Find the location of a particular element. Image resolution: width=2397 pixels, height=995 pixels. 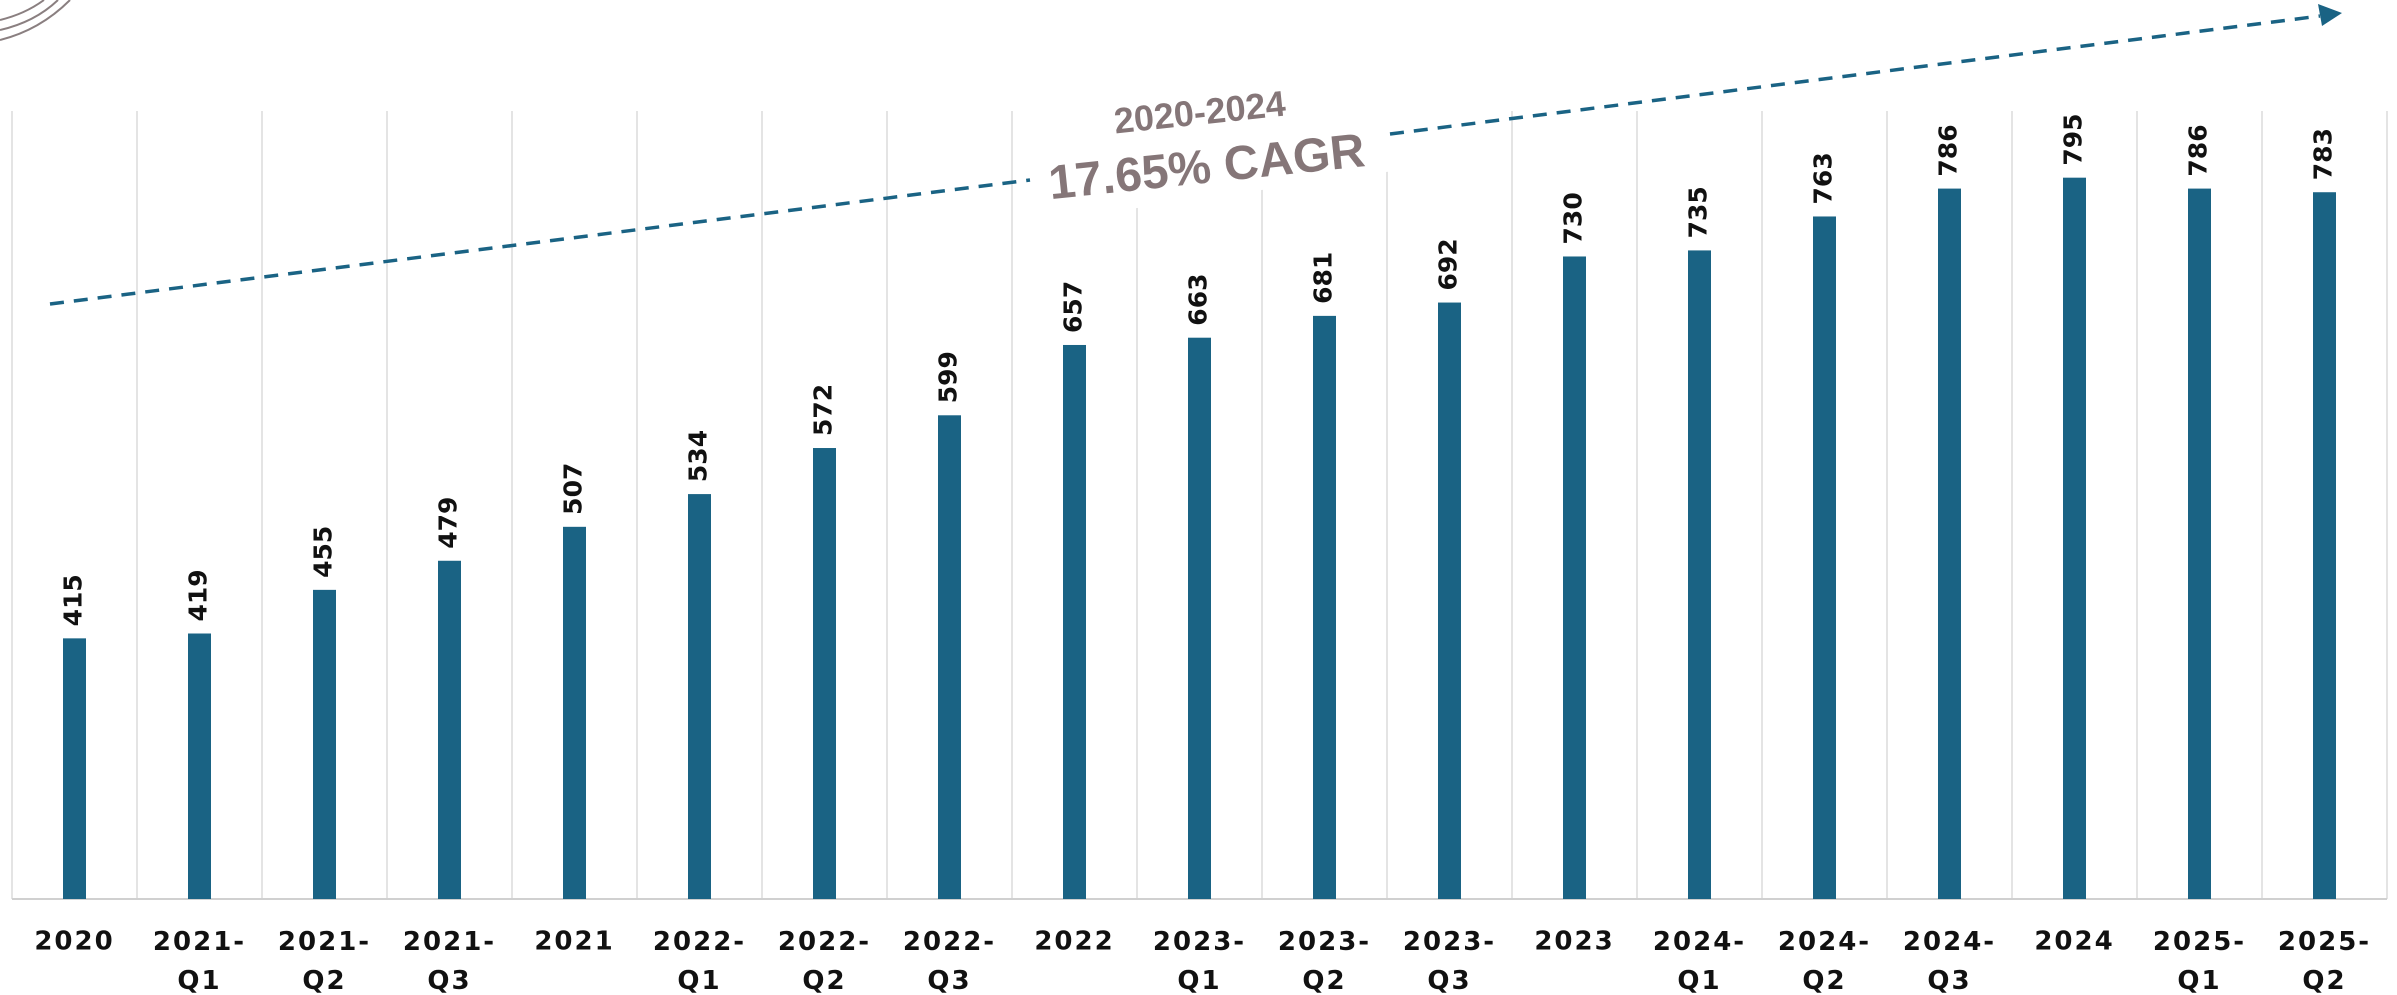

logo-swirl is located at coordinates (35, 20).